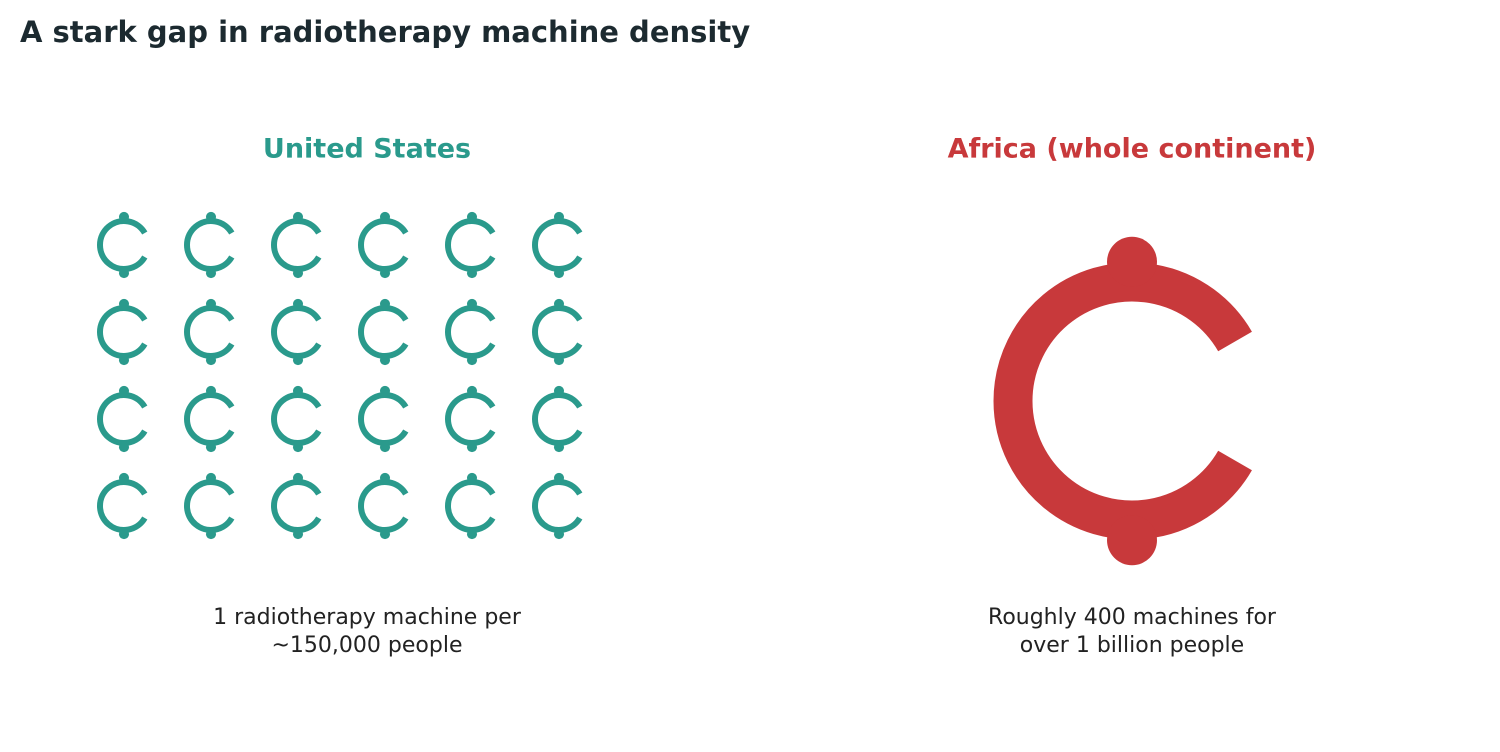  What do you see at coordinates (1132, 617) in the screenshot?
I see `panel-caption: Roughly 400 machines for` at bounding box center [1132, 617].